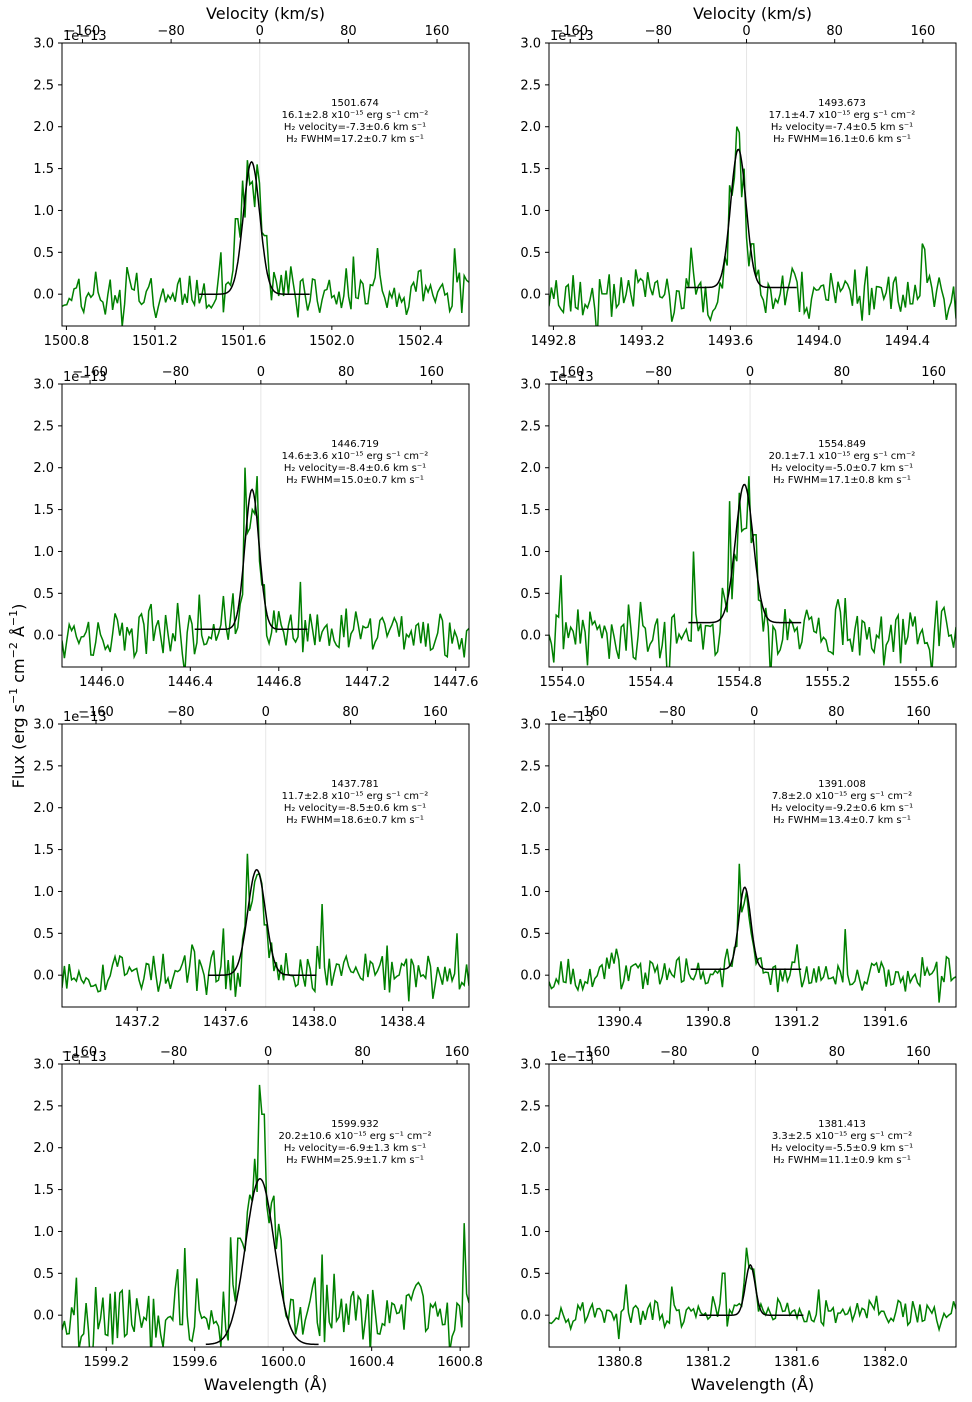 The height and width of the screenshot is (1402, 972). What do you see at coordinates (355, 444) in the screenshot?
I see `fit-annotation-line: 1446.719` at bounding box center [355, 444].